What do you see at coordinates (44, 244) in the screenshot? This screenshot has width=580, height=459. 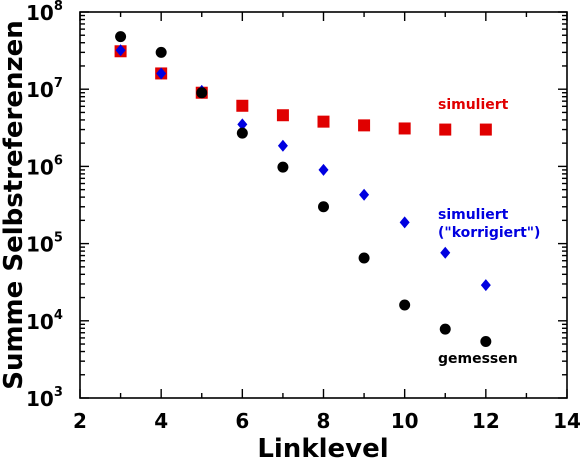 I see `y-tick-label: 10⁵` at bounding box center [44, 244].